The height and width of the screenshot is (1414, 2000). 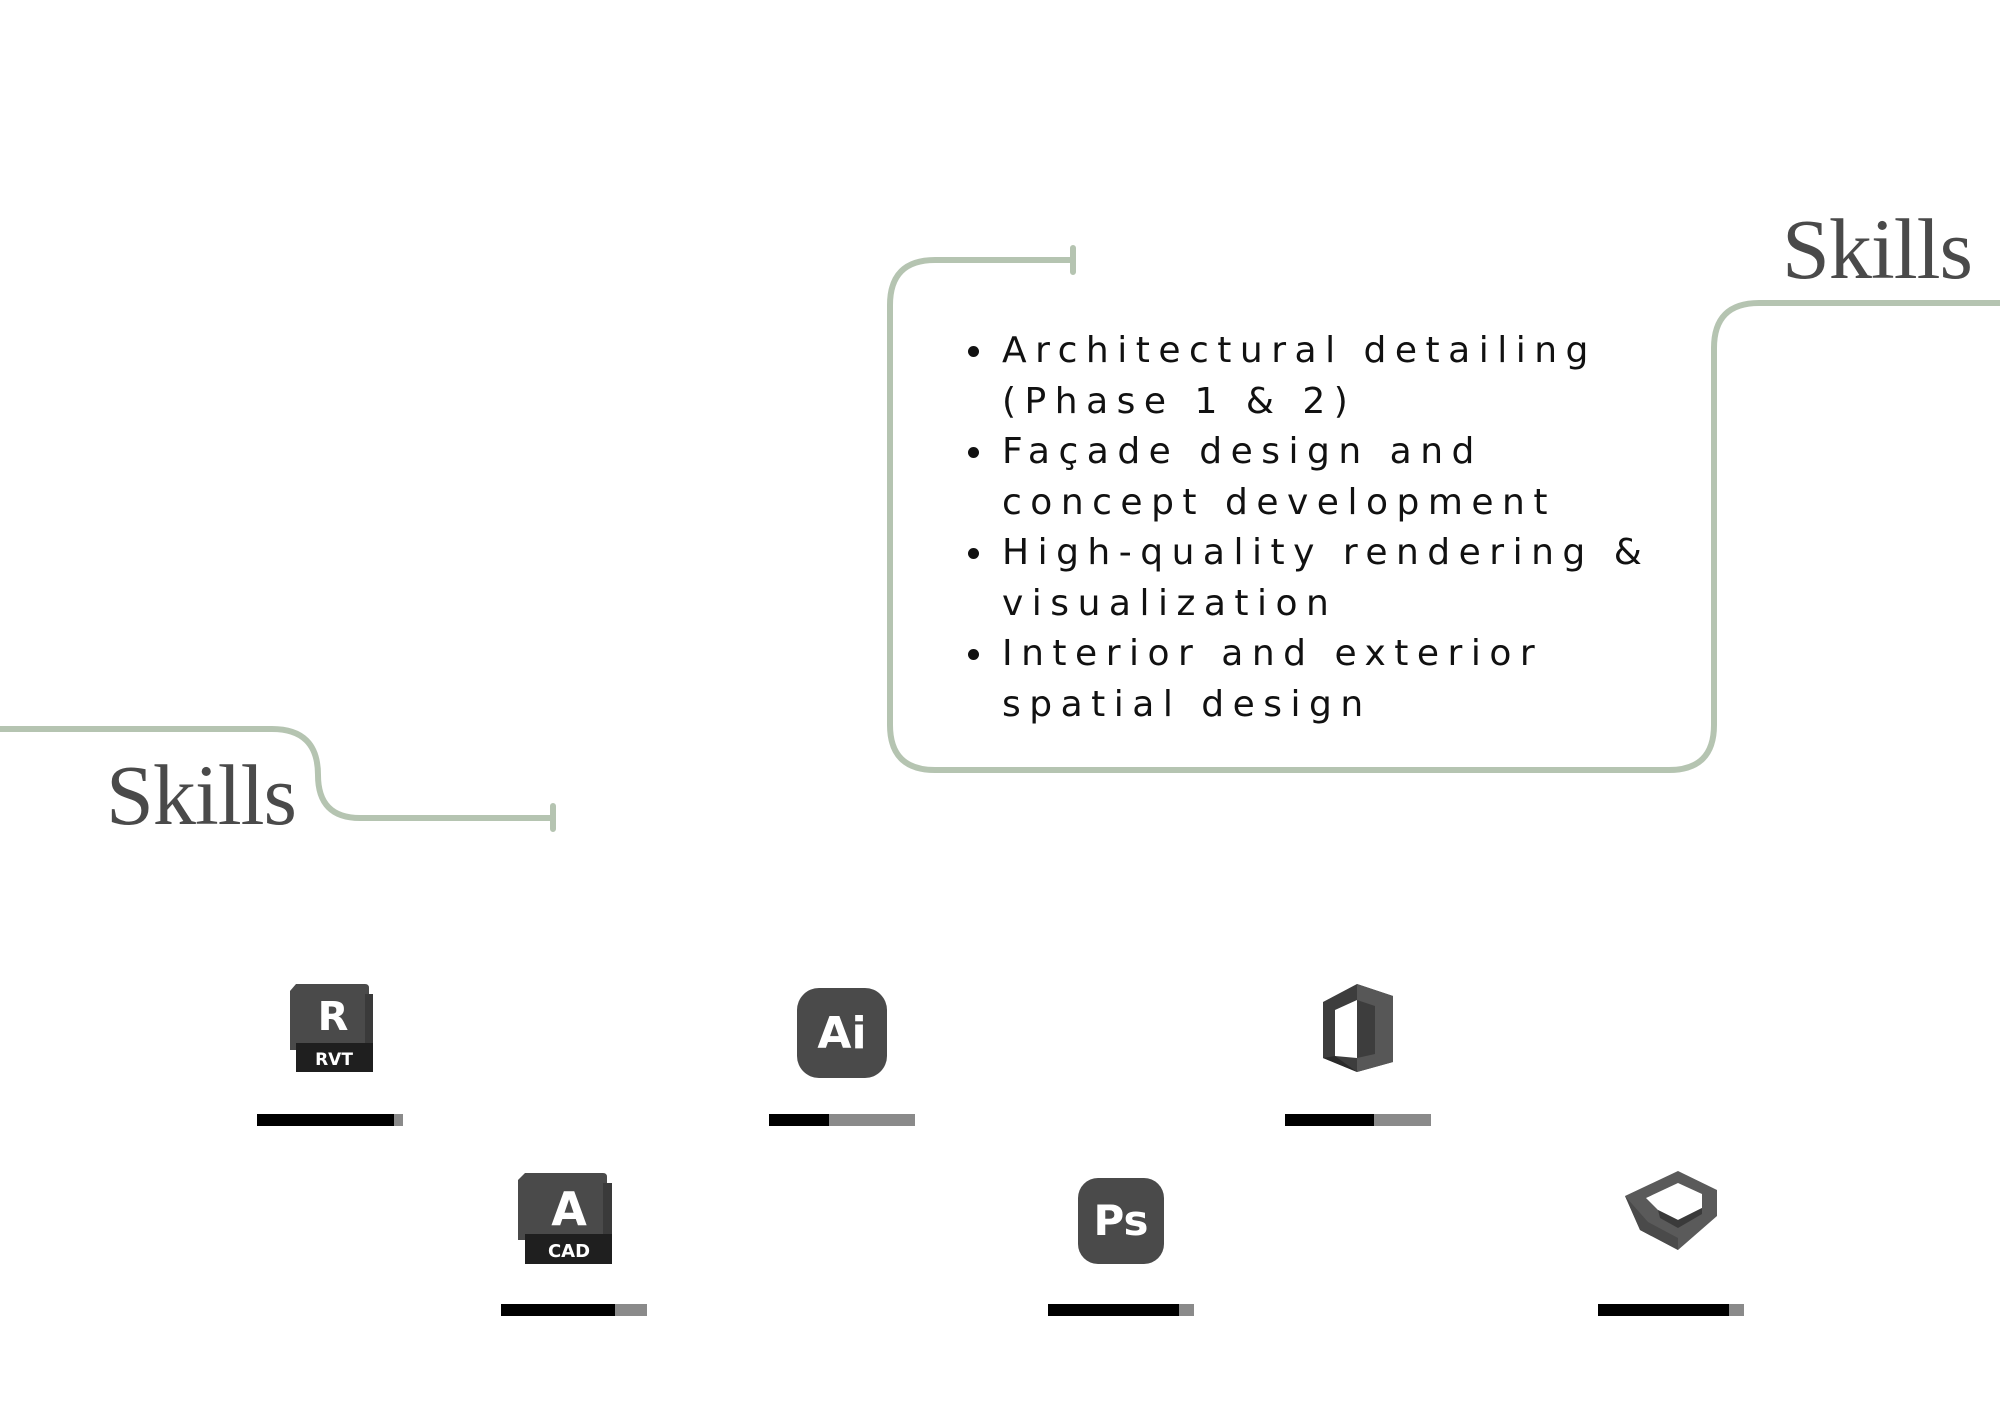 I want to click on photoshop-icon: Ps, so click(x=1121, y=1221).